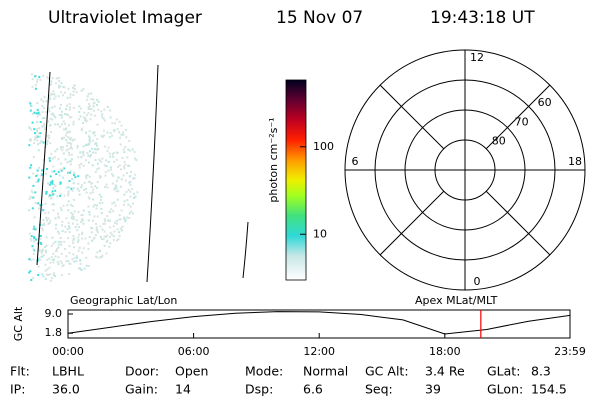  What do you see at coordinates (387, 371) in the screenshot?
I see `info-label: GC Alt:` at bounding box center [387, 371].